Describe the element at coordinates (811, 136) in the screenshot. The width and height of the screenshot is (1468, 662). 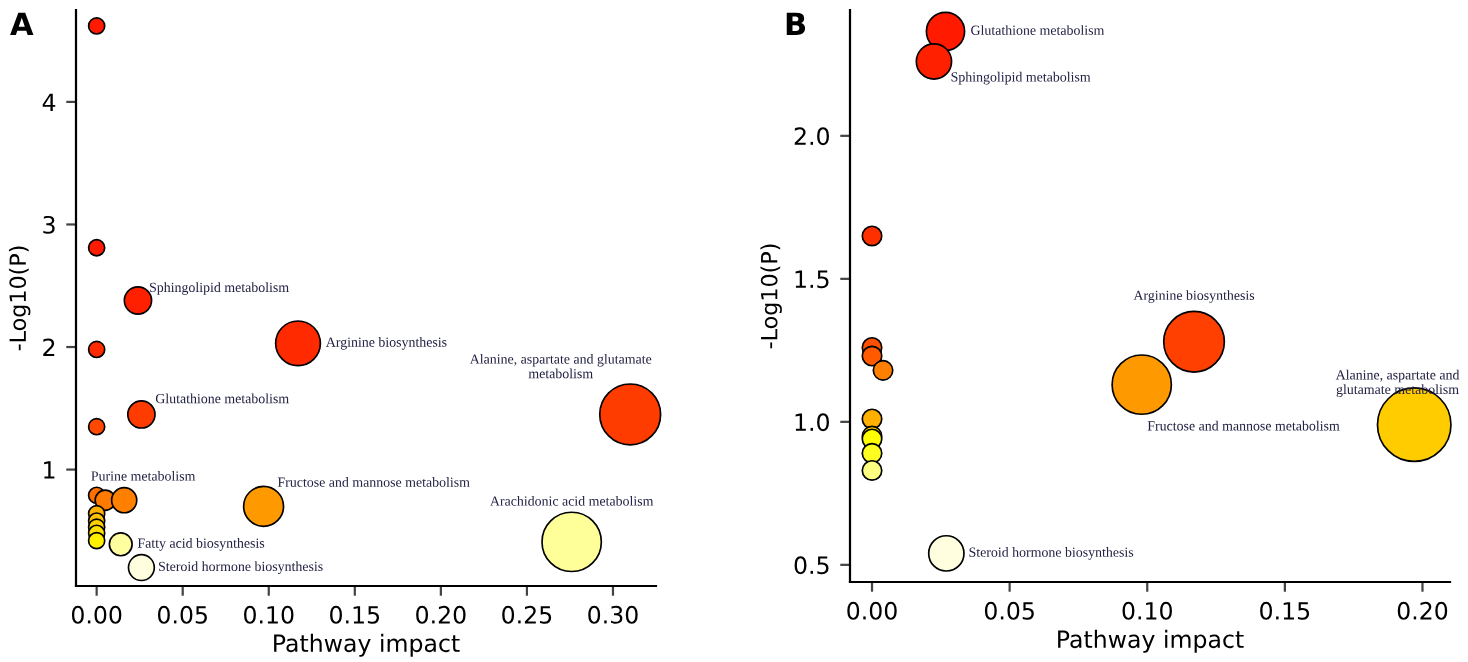
I see `y-tick-label: 2.0` at that location.